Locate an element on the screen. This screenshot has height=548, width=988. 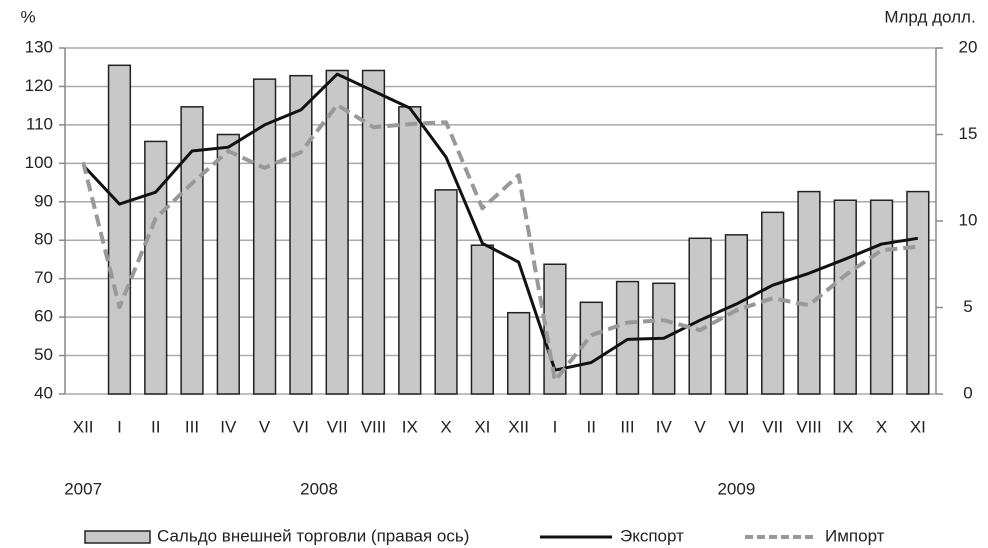
y-tick-label: 100 is located at coordinates (39, 162).